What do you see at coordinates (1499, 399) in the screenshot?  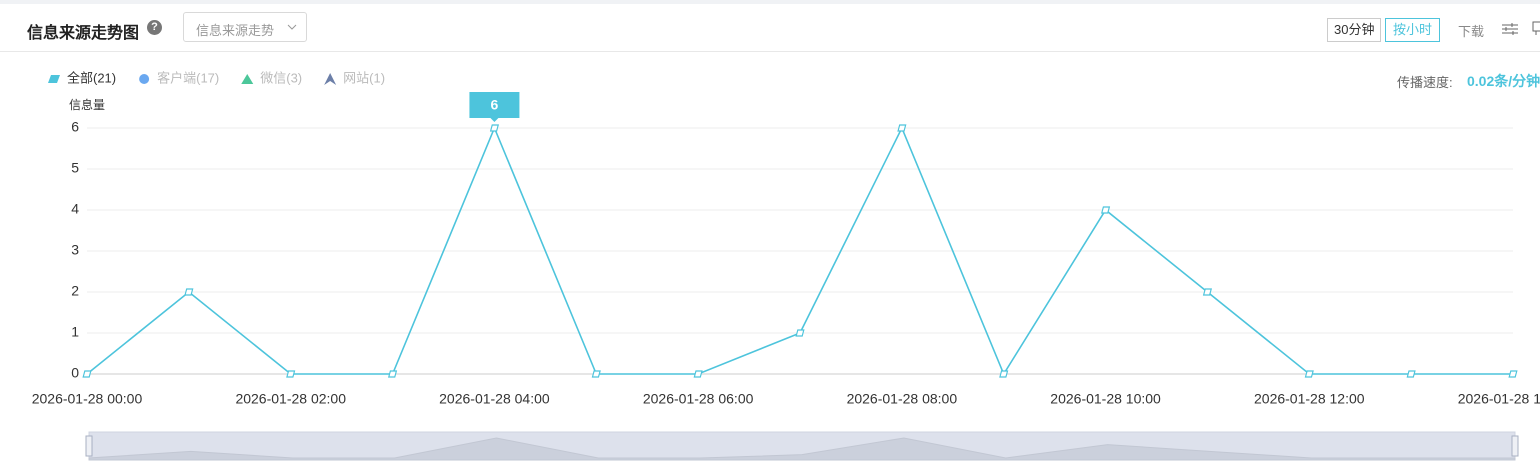 I see `x-tick-label: 2026-01-28 14:00` at bounding box center [1499, 399].